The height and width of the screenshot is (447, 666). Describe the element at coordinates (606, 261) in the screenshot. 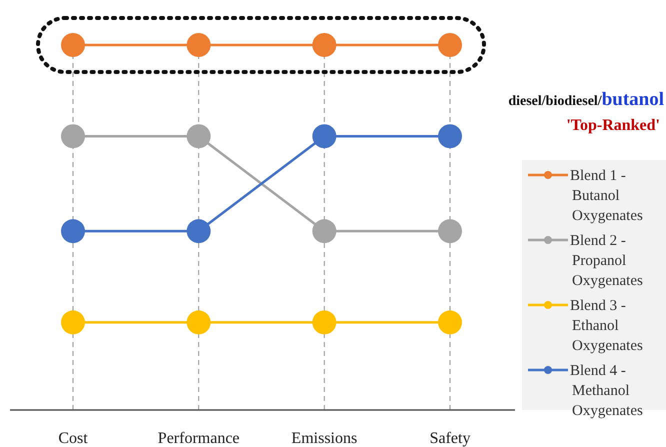

I see `legend-label: Blend 2 - Propanol Oxygenates` at that location.